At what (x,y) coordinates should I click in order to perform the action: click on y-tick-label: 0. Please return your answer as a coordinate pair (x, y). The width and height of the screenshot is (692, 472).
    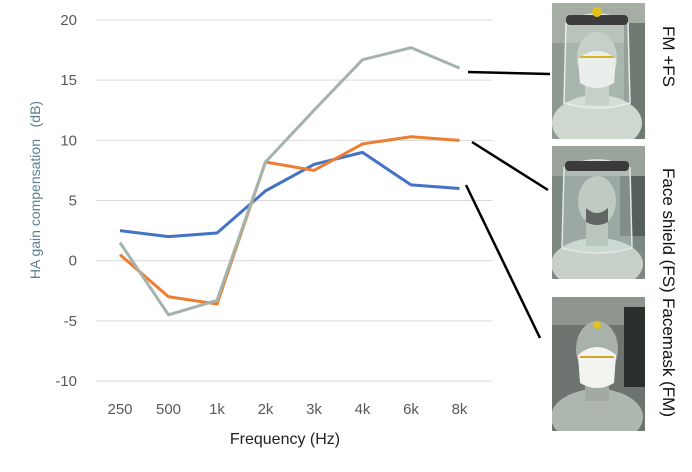
    Looking at the image, I should click on (73, 261).